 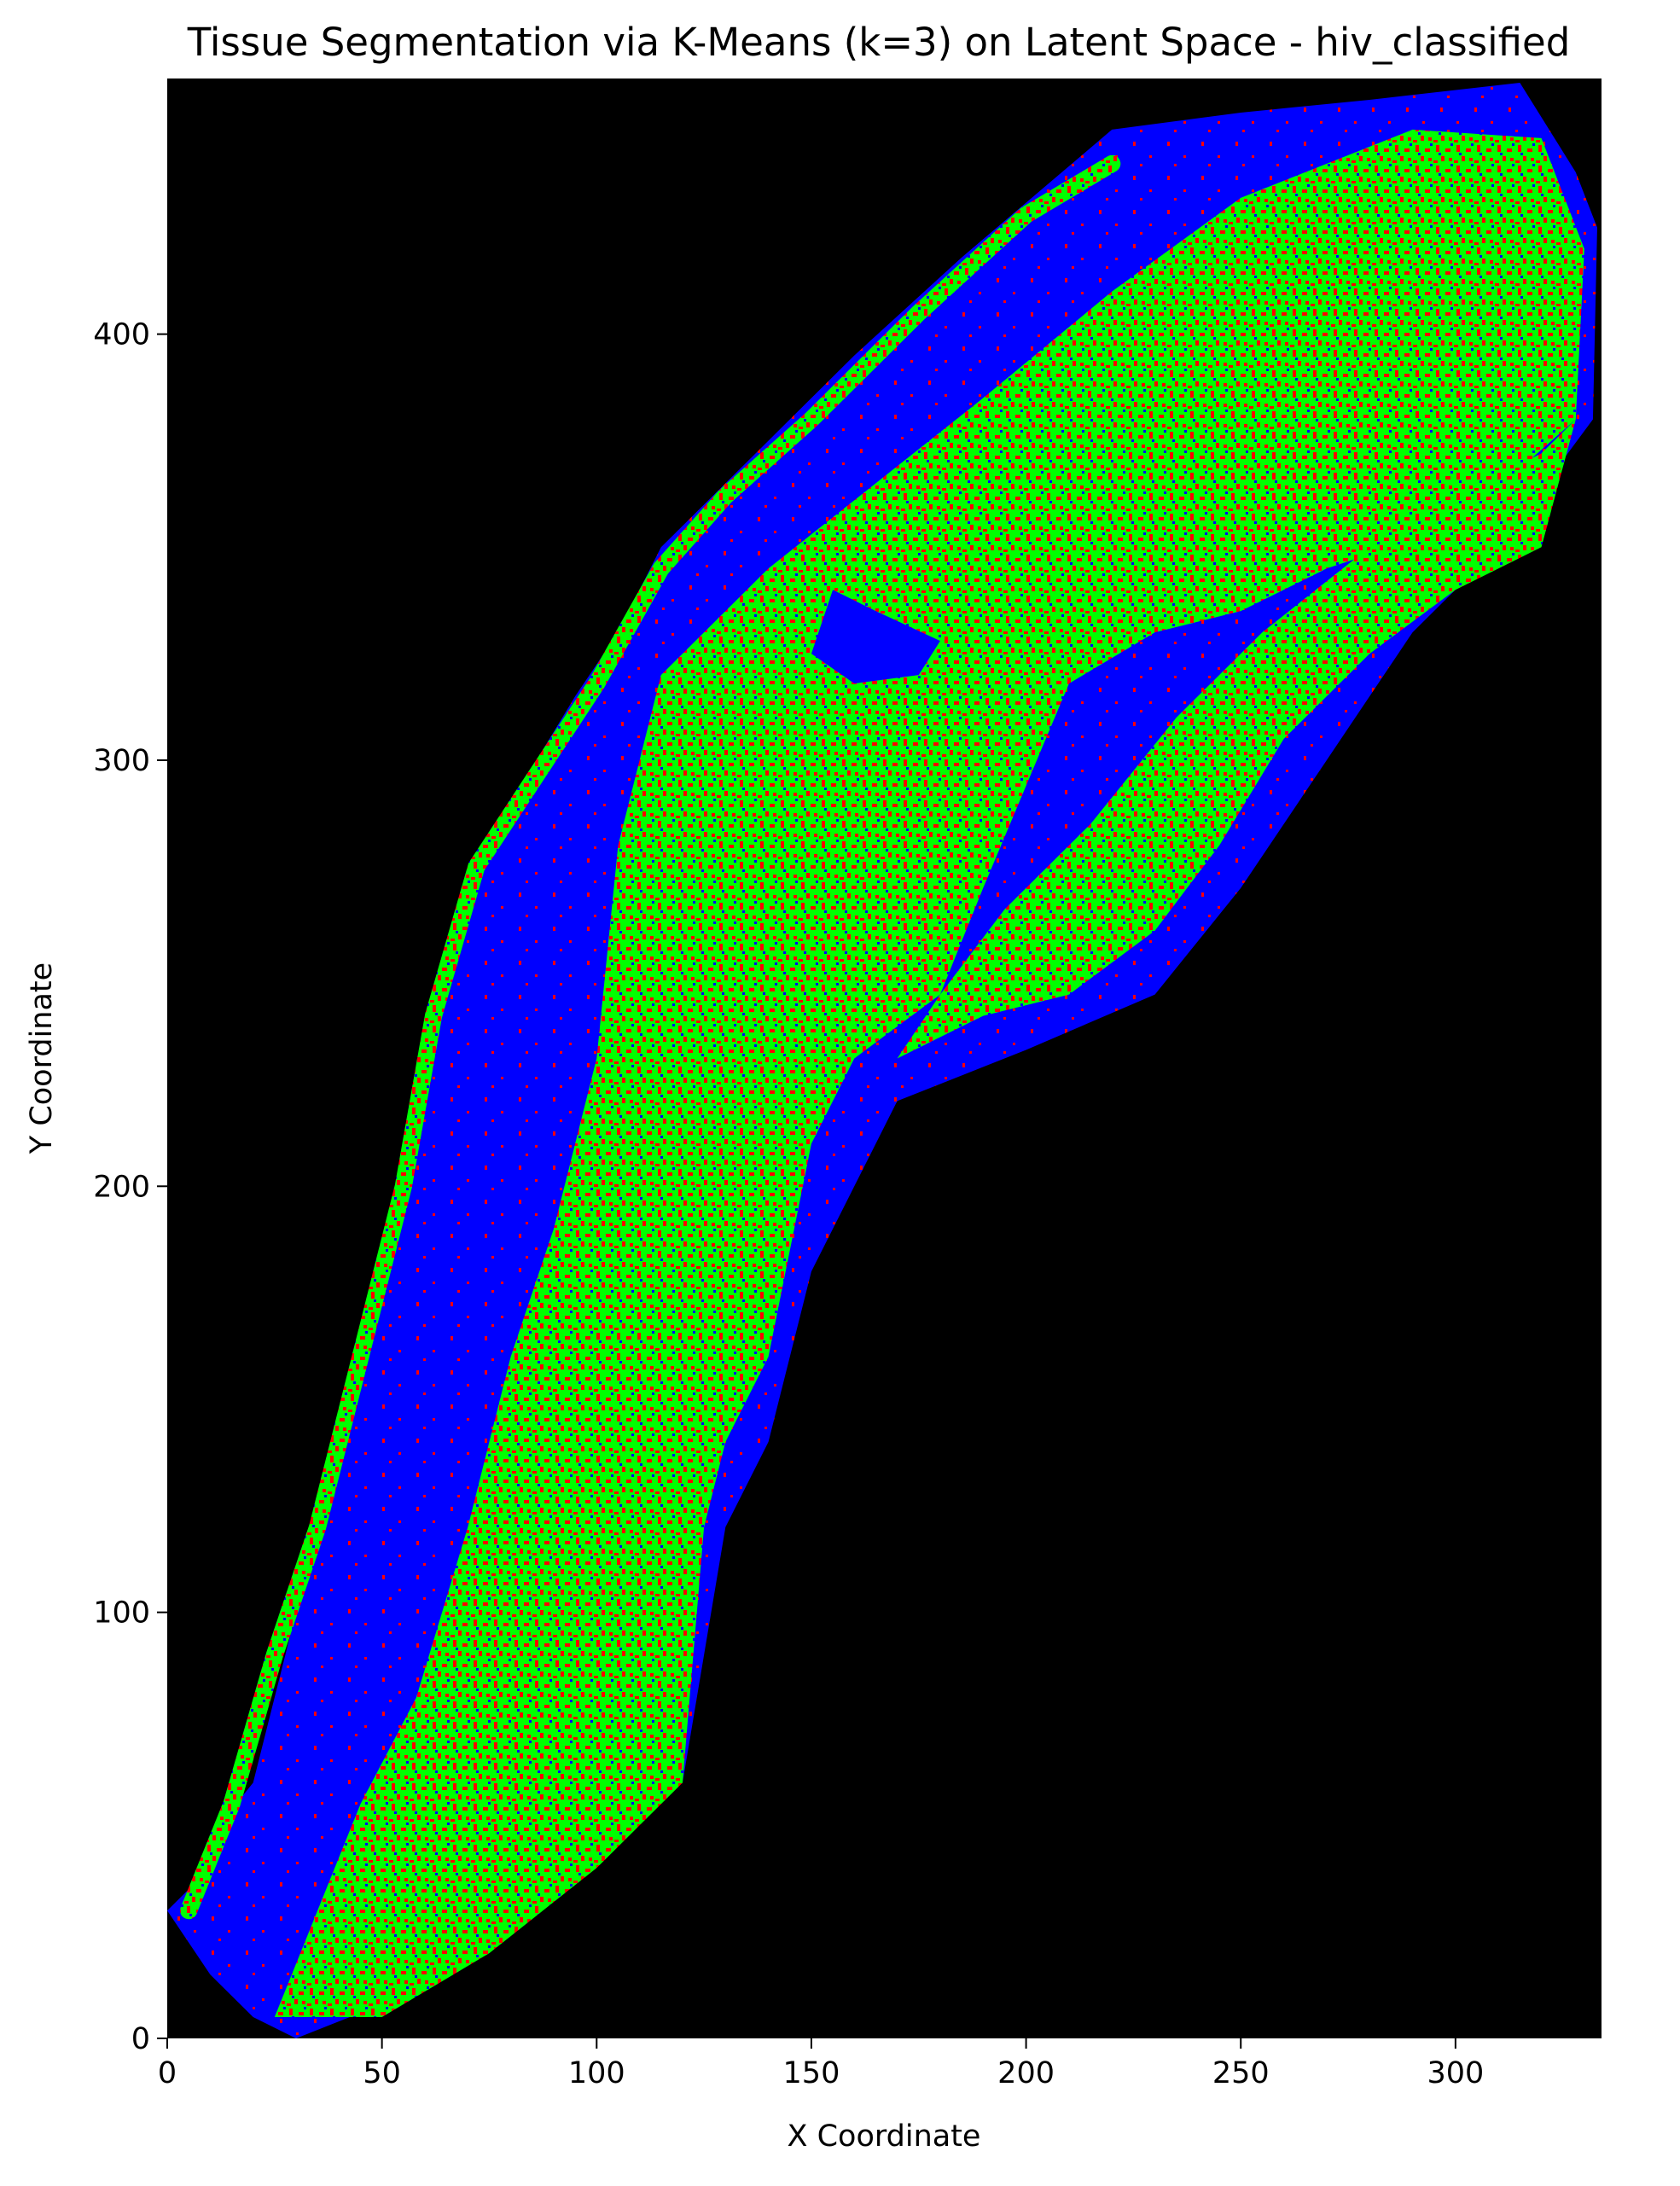 What do you see at coordinates (1456, 2073) in the screenshot?
I see `x-tick-label: 300` at bounding box center [1456, 2073].